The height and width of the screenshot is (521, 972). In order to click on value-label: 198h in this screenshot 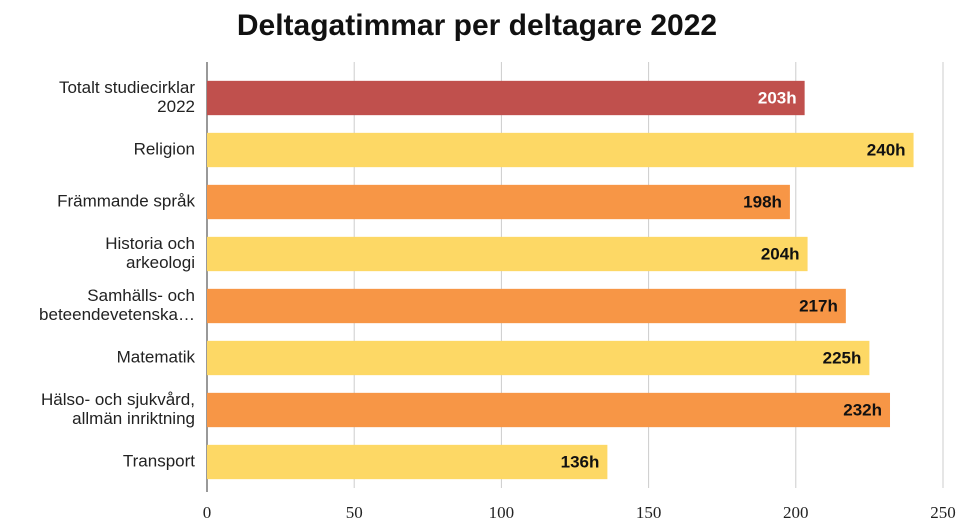, I will do `click(762, 201)`.